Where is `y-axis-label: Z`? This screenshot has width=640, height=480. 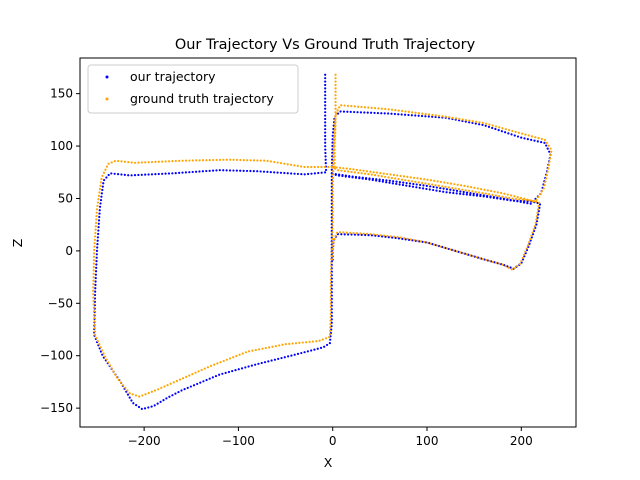 y-axis-label: Z is located at coordinates (17, 243).